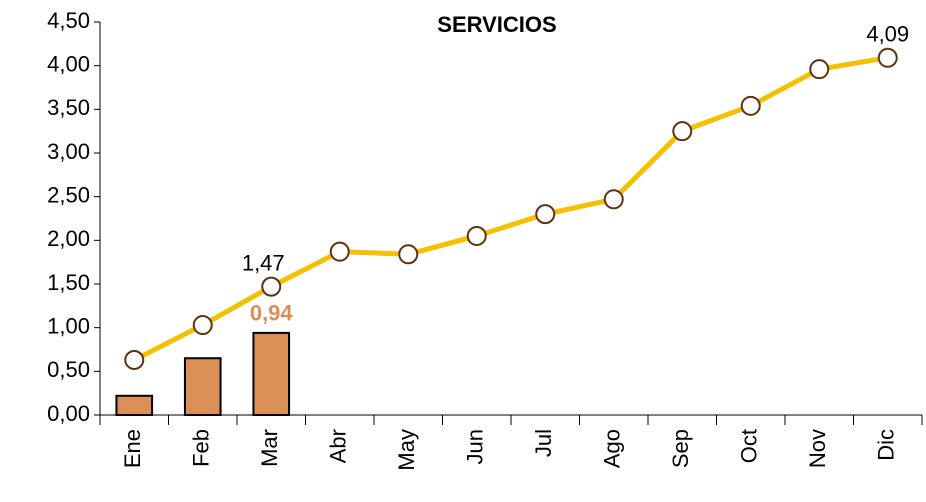 This screenshot has width=926, height=502. Describe the element at coordinates (749, 446) in the screenshot. I see `x-tick-label: Oct` at that location.